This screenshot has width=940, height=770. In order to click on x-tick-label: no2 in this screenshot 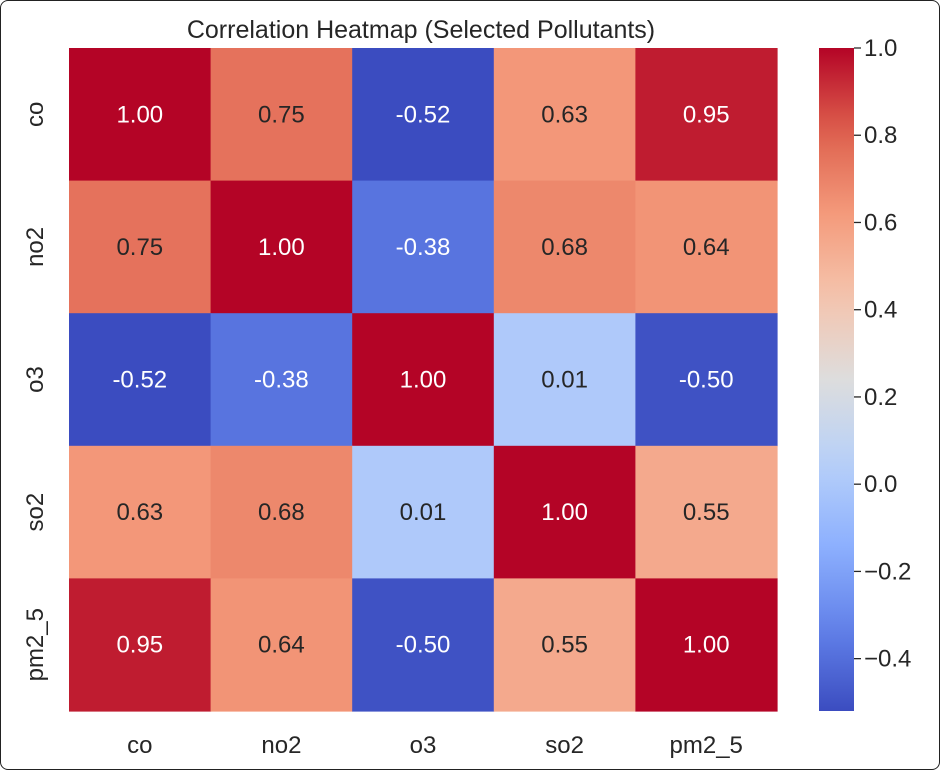, I will do `click(281, 745)`.